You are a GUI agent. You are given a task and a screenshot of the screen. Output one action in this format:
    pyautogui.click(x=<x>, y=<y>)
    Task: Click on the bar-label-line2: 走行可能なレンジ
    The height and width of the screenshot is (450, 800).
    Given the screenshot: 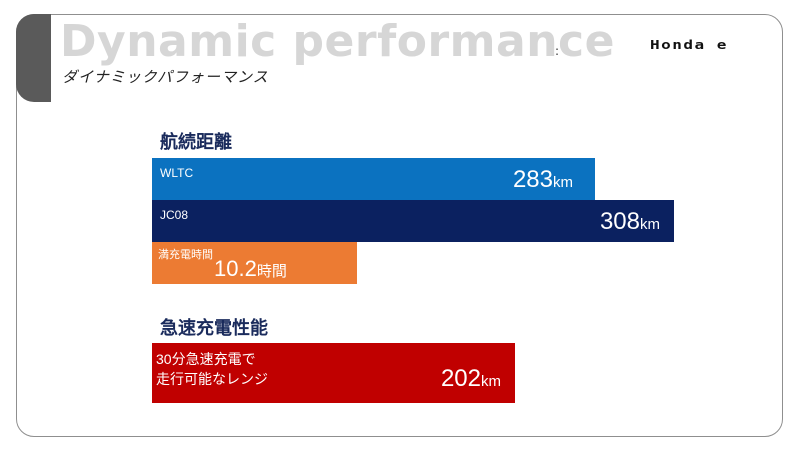 What is the action you would take?
    pyautogui.click(x=212, y=379)
    